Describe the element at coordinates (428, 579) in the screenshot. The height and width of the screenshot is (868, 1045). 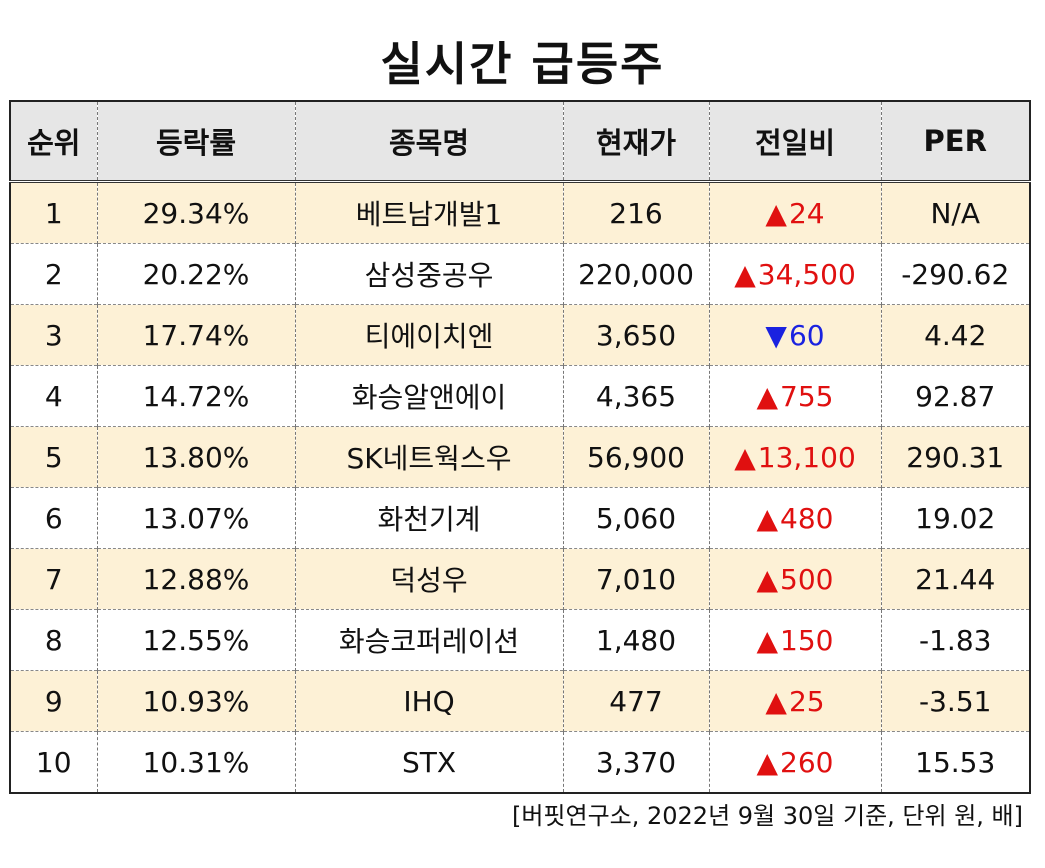
I see `stock-name-cell: 덕성우` at that location.